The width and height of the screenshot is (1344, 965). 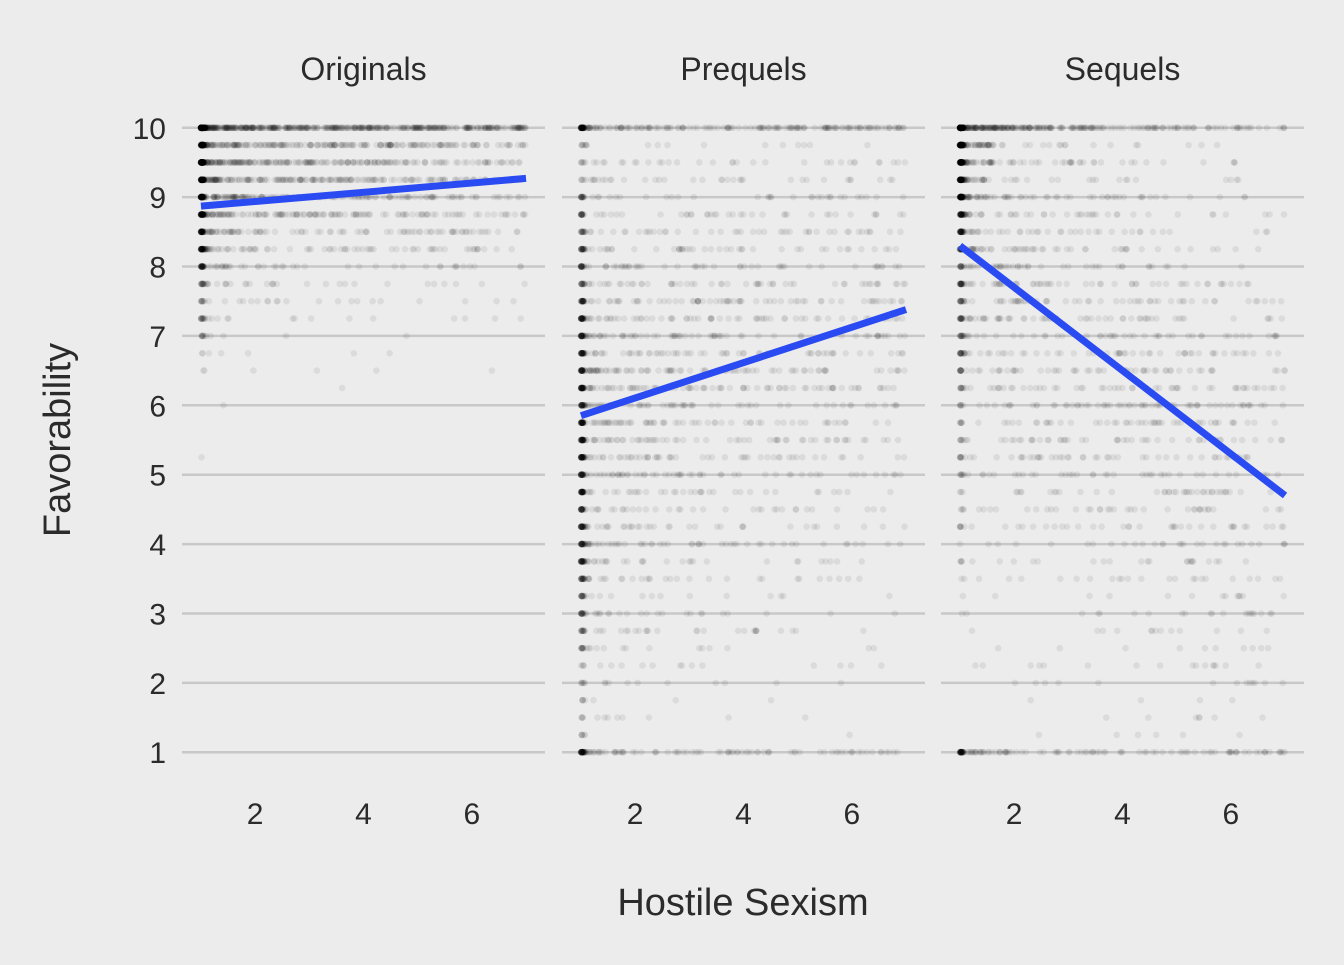 I want to click on x-tick-label: 4, so click(x=743, y=814).